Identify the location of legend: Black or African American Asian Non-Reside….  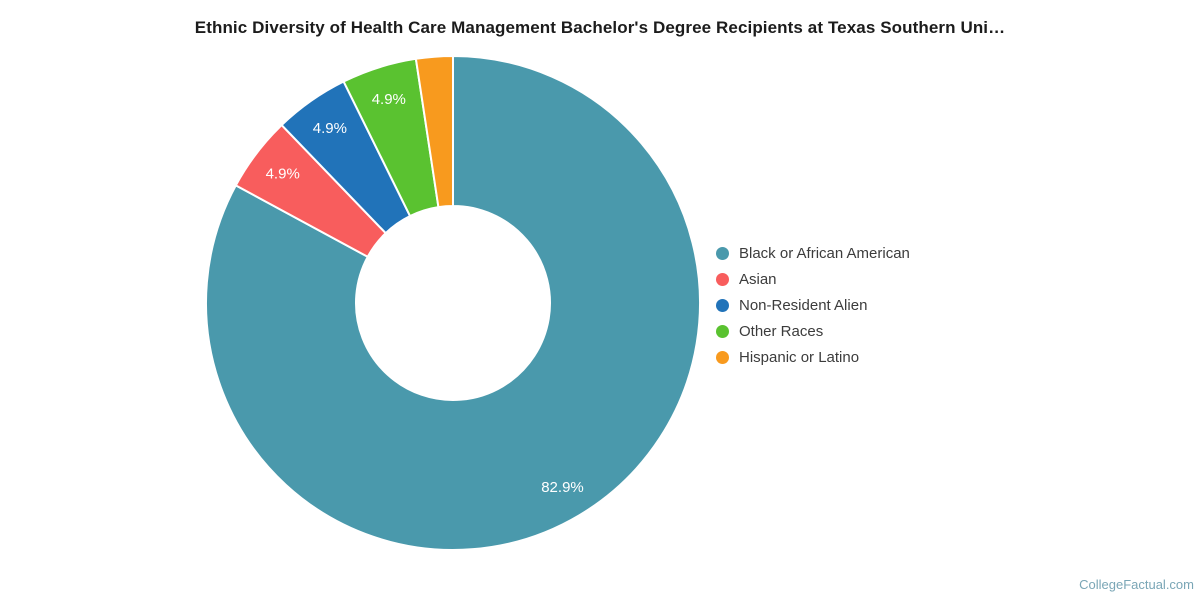
(813, 305).